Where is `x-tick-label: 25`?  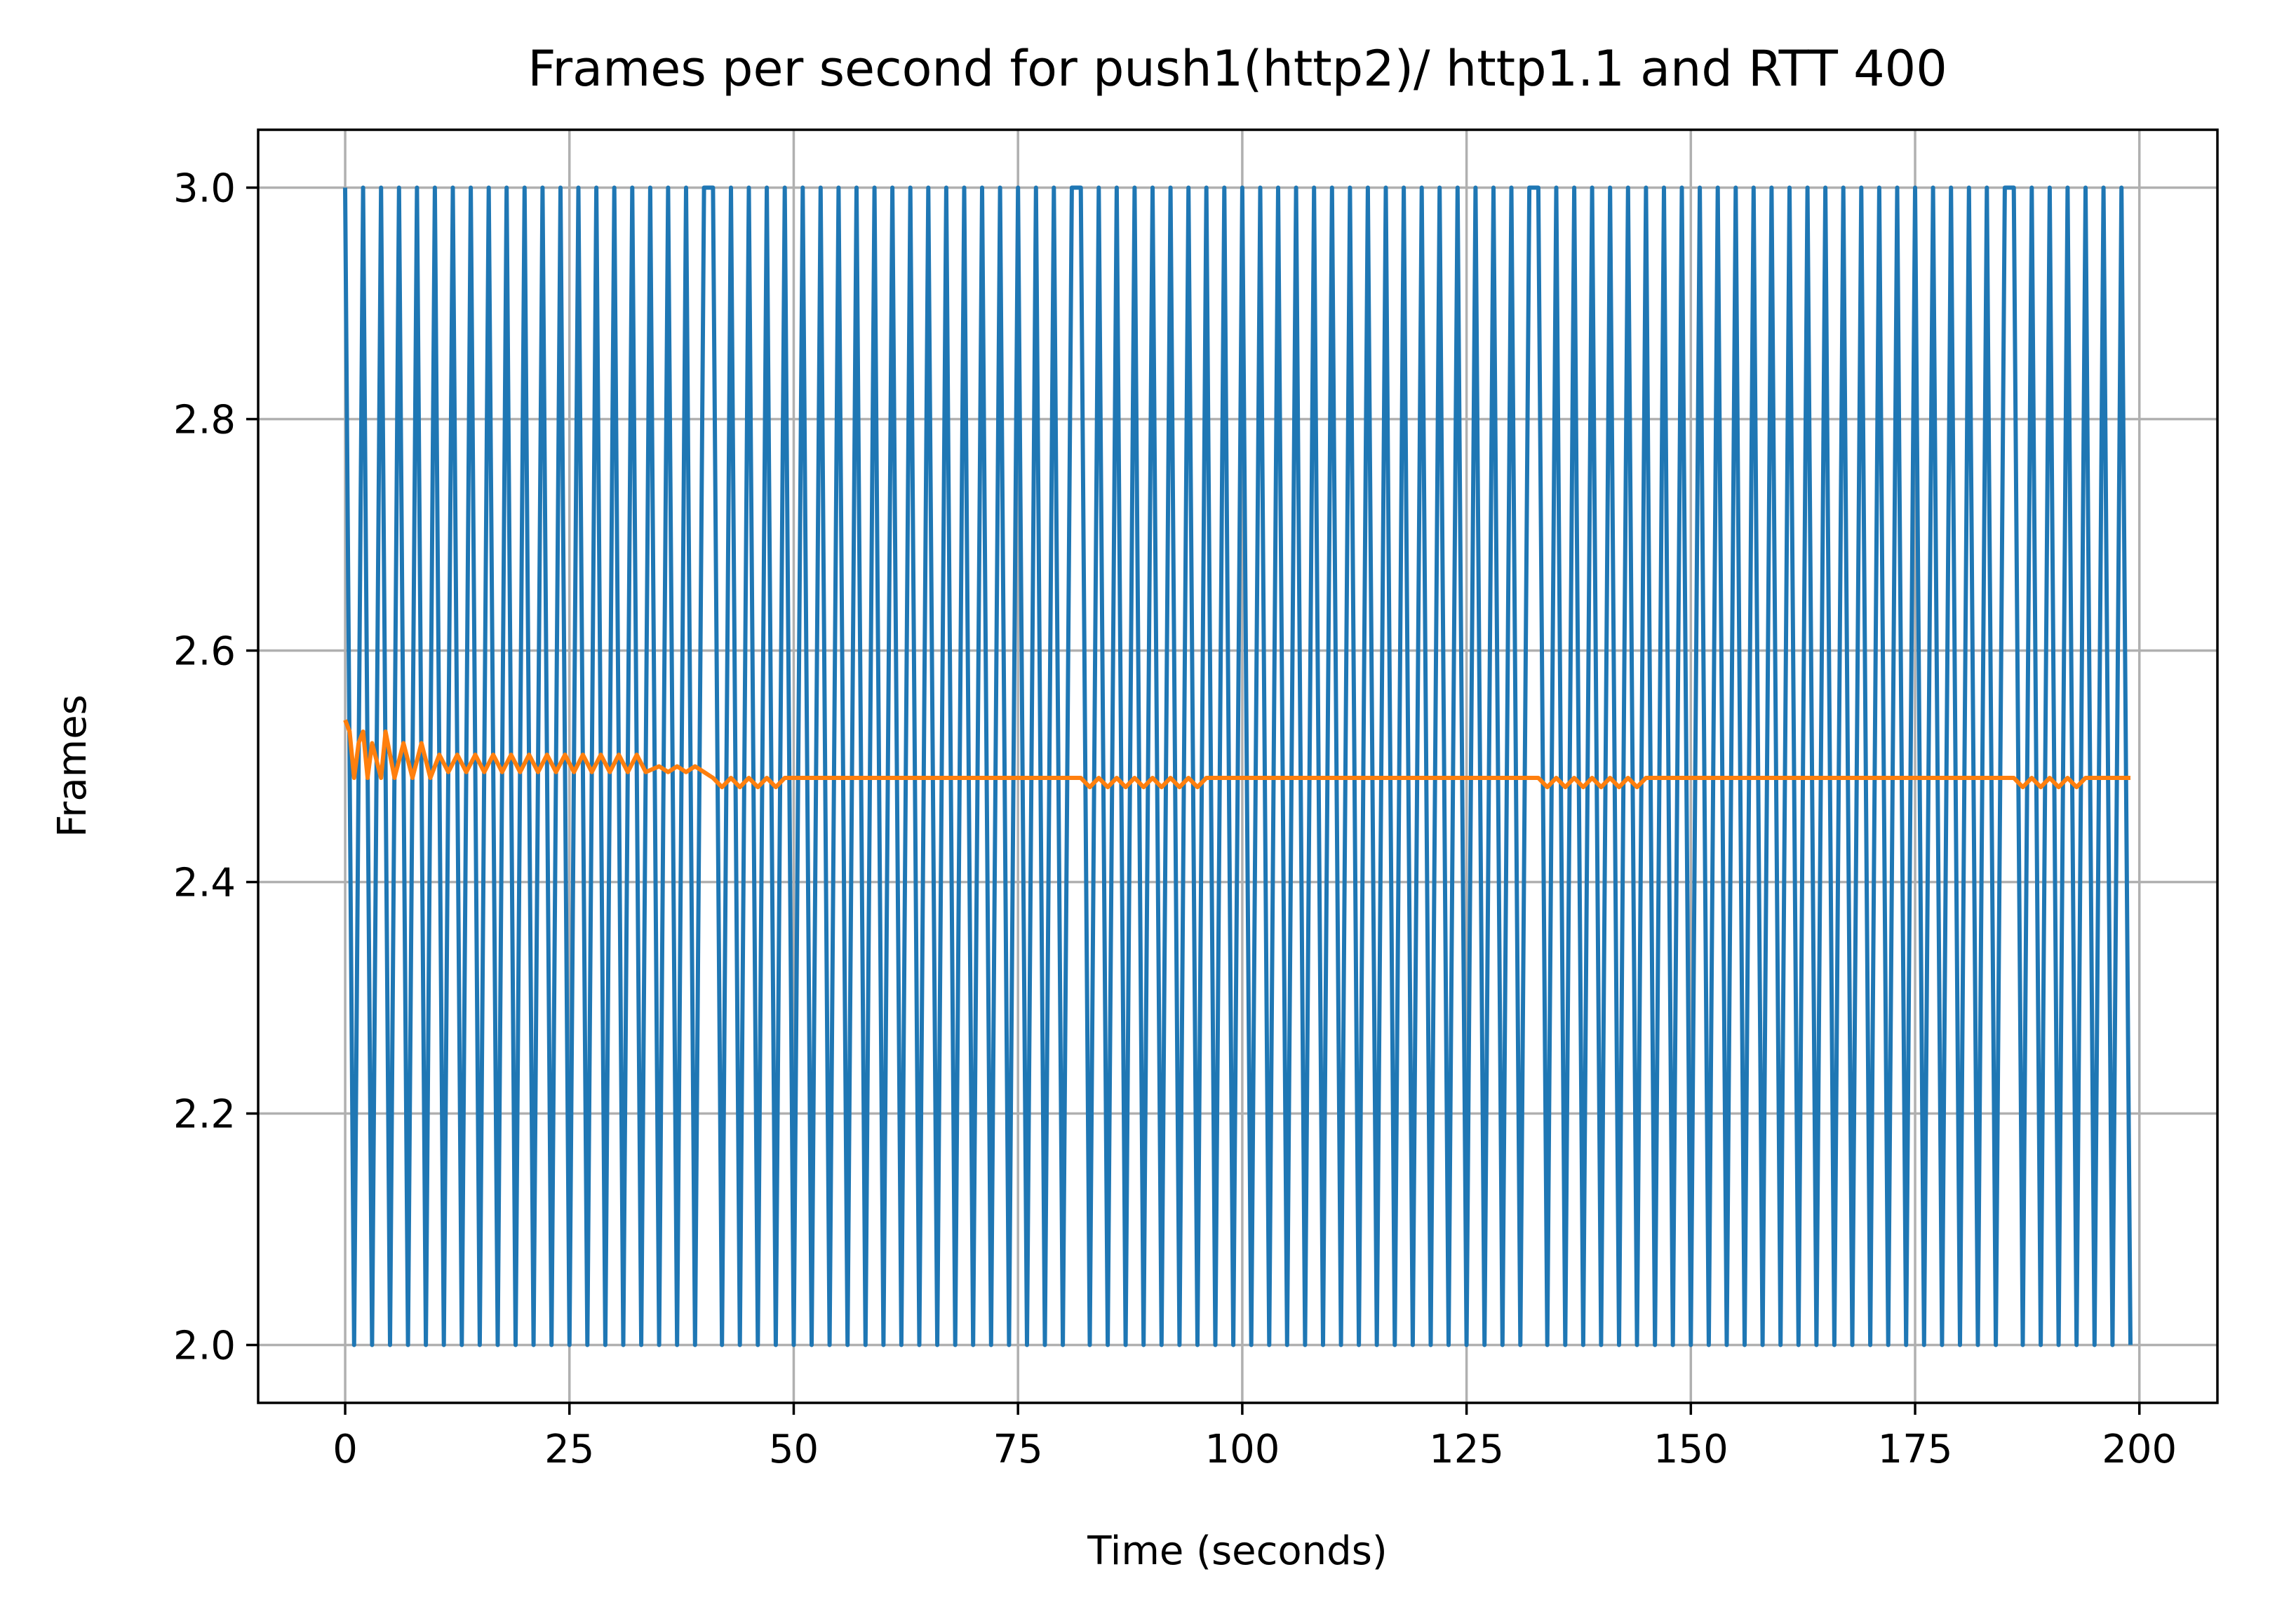 x-tick-label: 25 is located at coordinates (569, 1449).